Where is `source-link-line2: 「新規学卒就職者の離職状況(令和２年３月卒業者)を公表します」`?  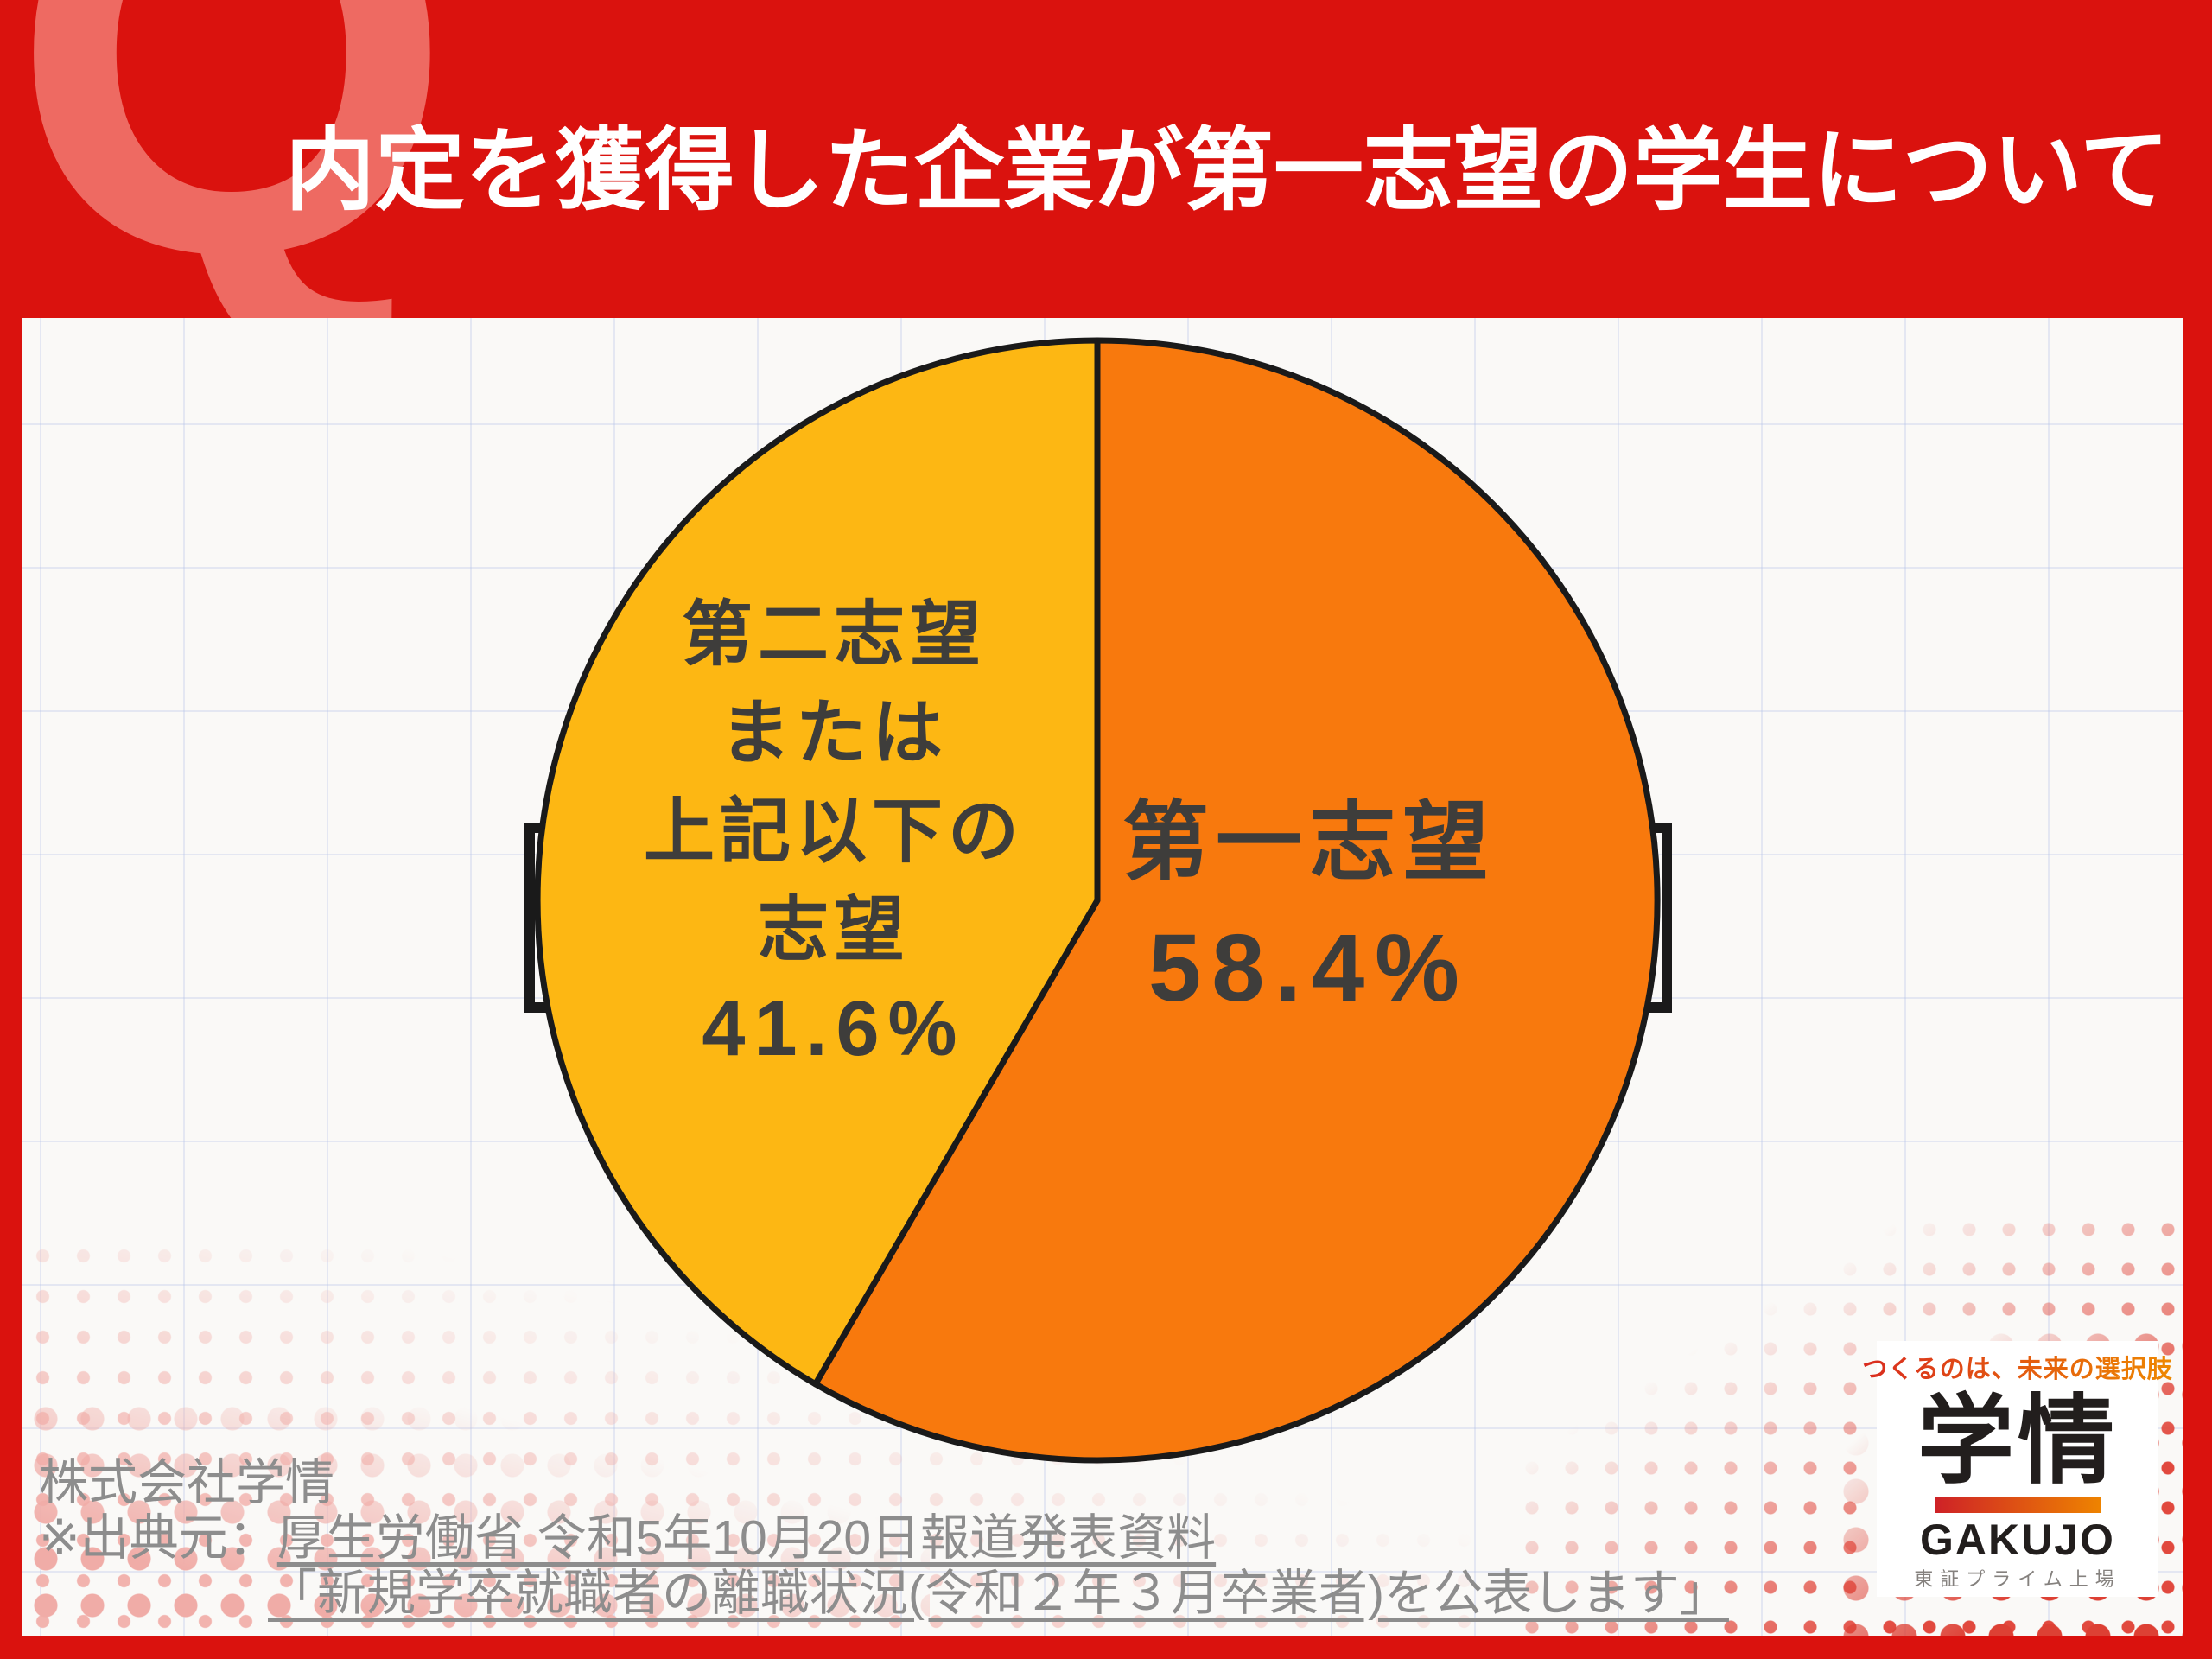 source-link-line2: 「新規学卒就職者の離職状況(令和２年３月卒業者)を公表します」 is located at coordinates (998, 1593).